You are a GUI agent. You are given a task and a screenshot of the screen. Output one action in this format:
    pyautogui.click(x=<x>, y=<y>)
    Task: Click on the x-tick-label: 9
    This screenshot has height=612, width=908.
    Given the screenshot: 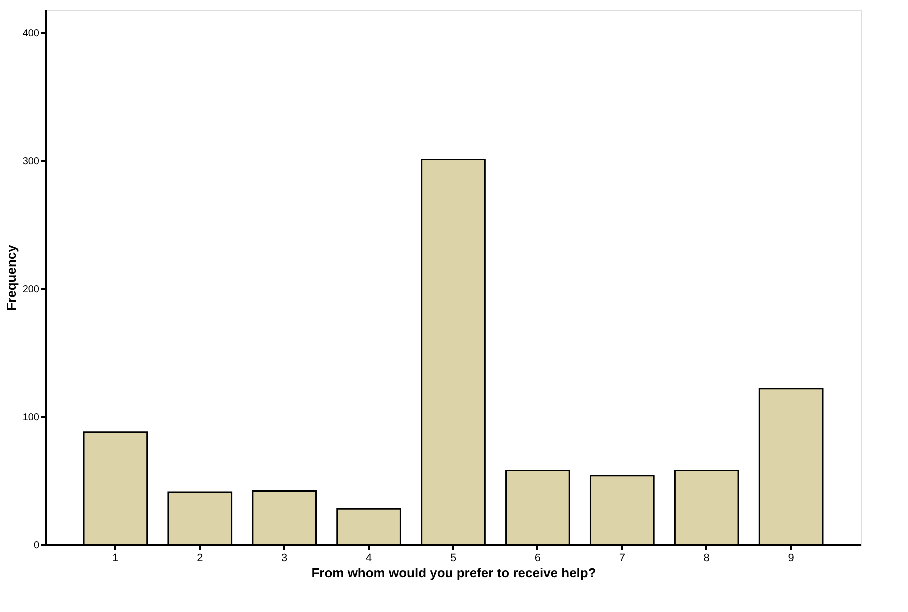 What is the action you would take?
    pyautogui.click(x=791, y=558)
    